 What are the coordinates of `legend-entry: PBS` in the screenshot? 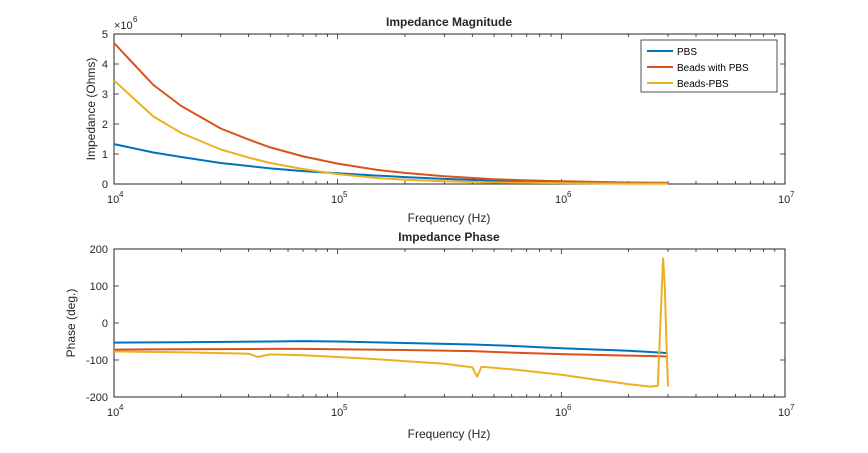 It's located at (672, 52).